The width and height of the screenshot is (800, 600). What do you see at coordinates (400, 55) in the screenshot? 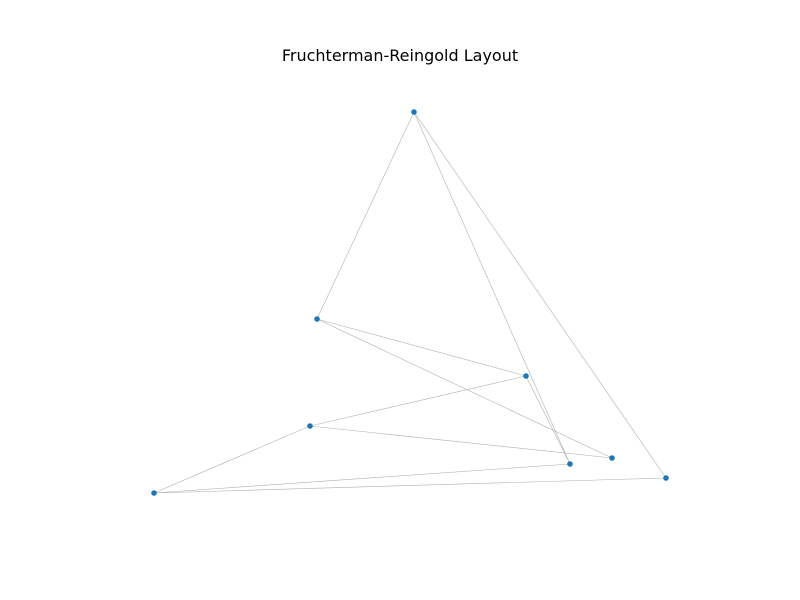
I see `chart-title: Fruchterman-Reingold Layout` at bounding box center [400, 55].